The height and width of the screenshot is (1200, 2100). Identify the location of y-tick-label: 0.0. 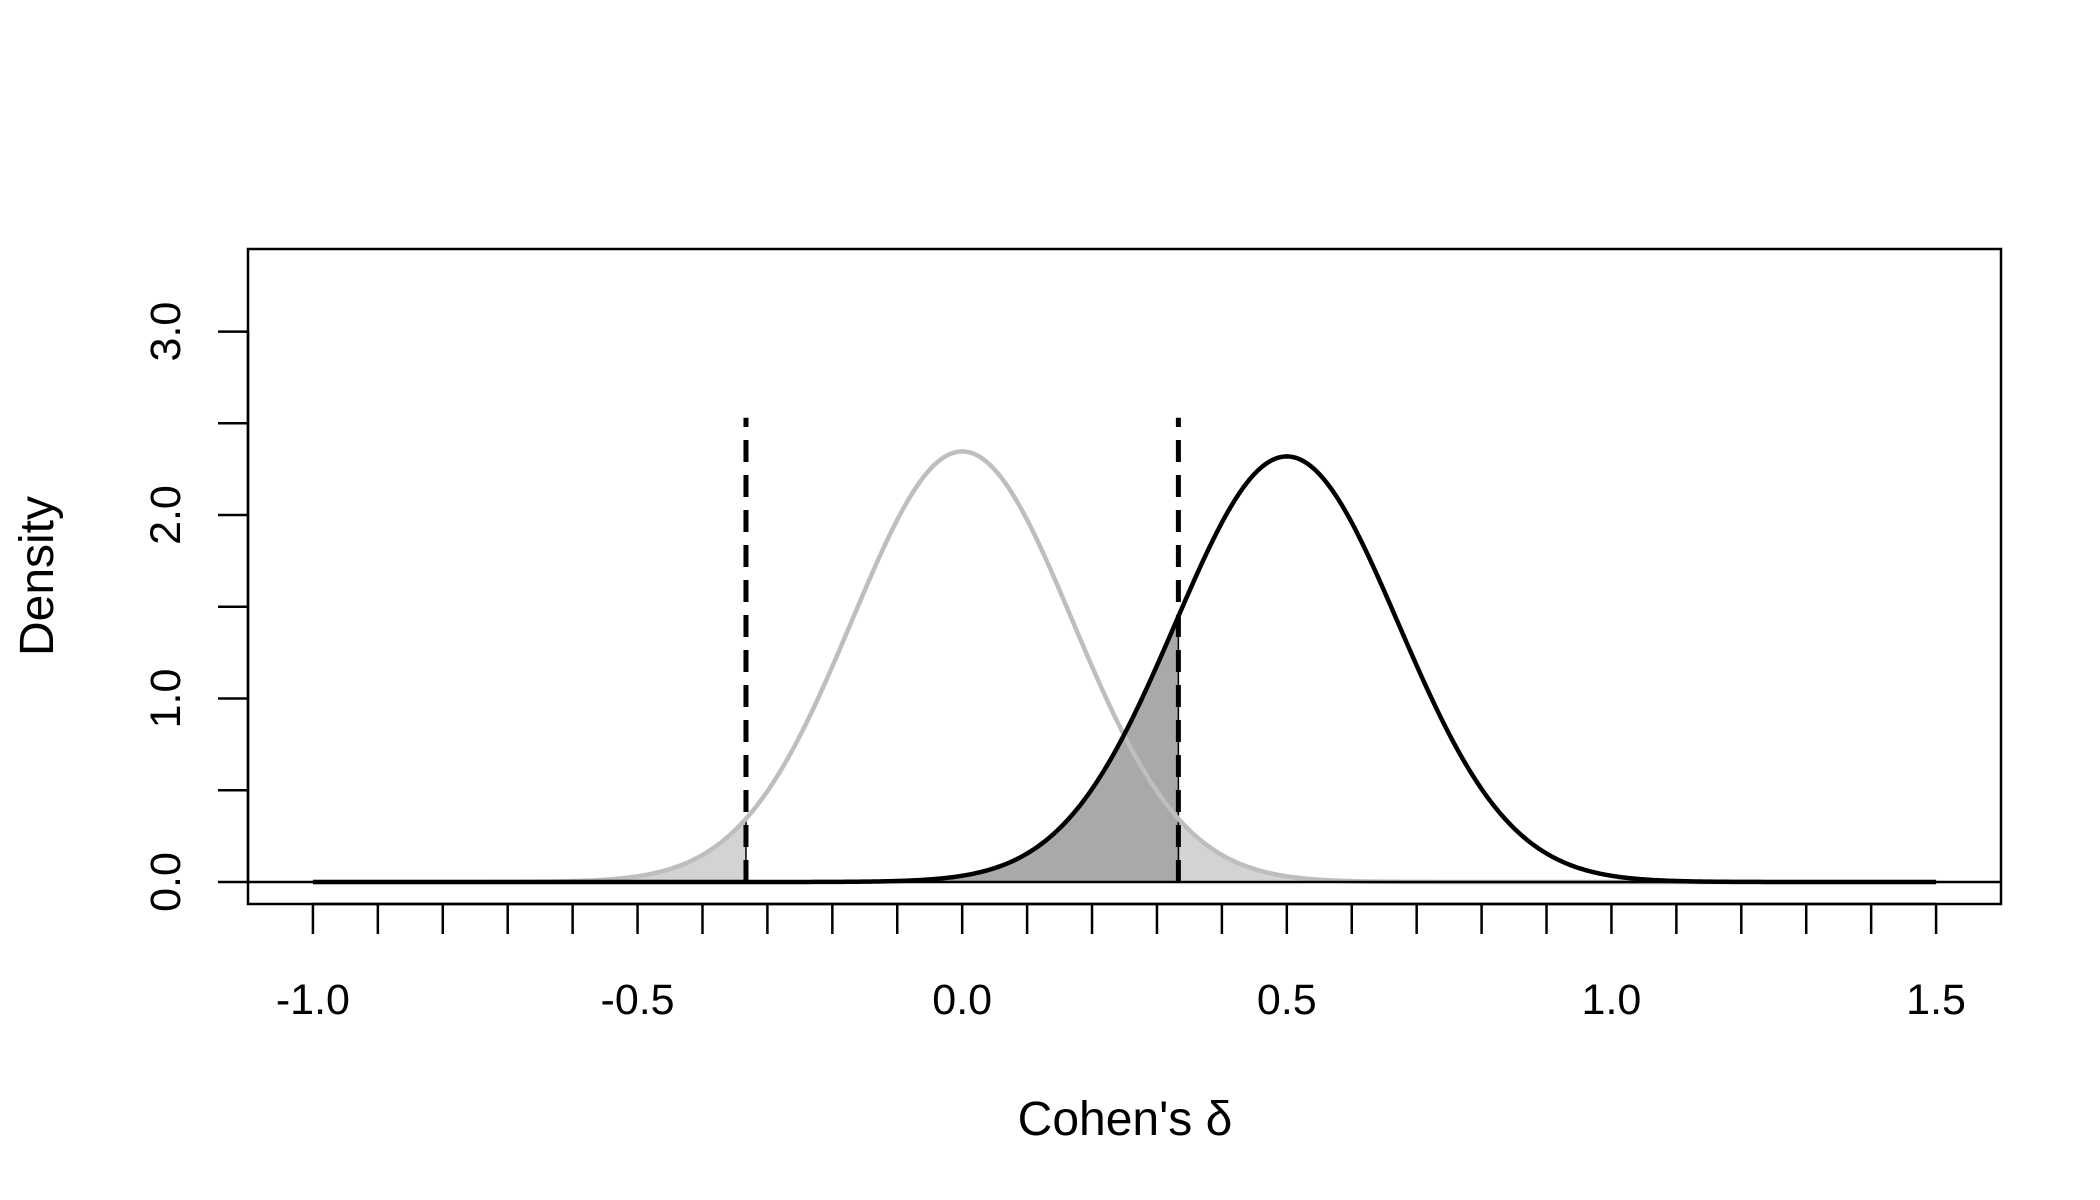
(166, 882).